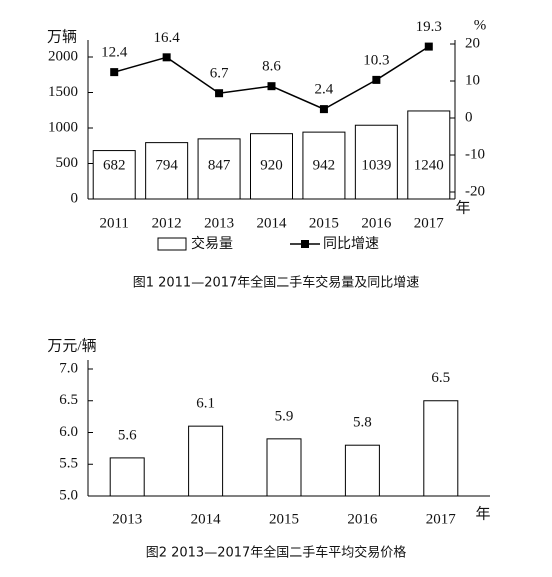  I want to click on y-tick-label: 7.0, so click(68, 368).